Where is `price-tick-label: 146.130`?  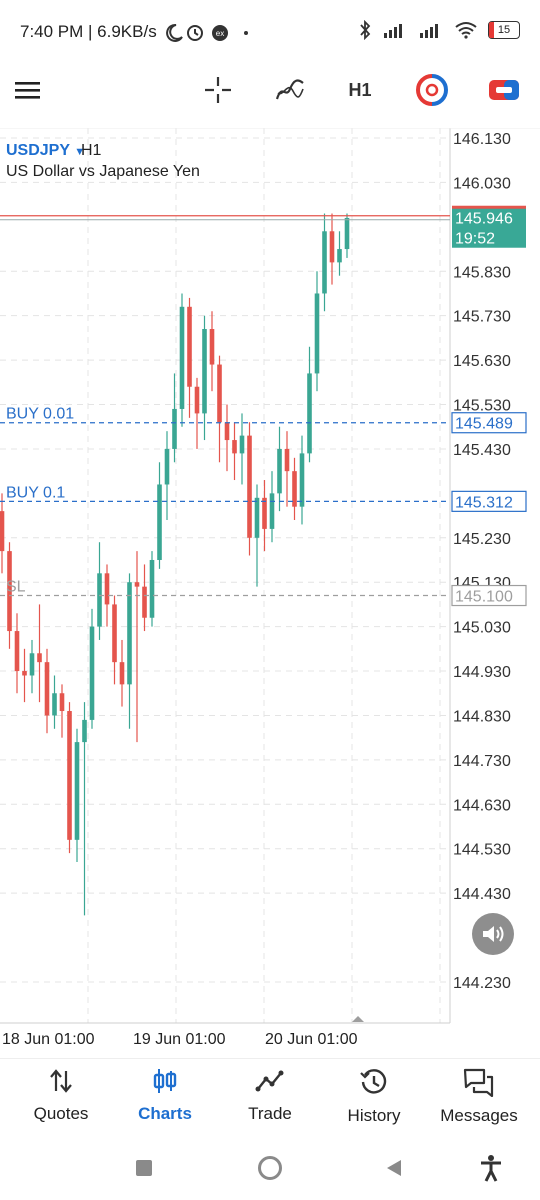 price-tick-label: 146.130 is located at coordinates (482, 139).